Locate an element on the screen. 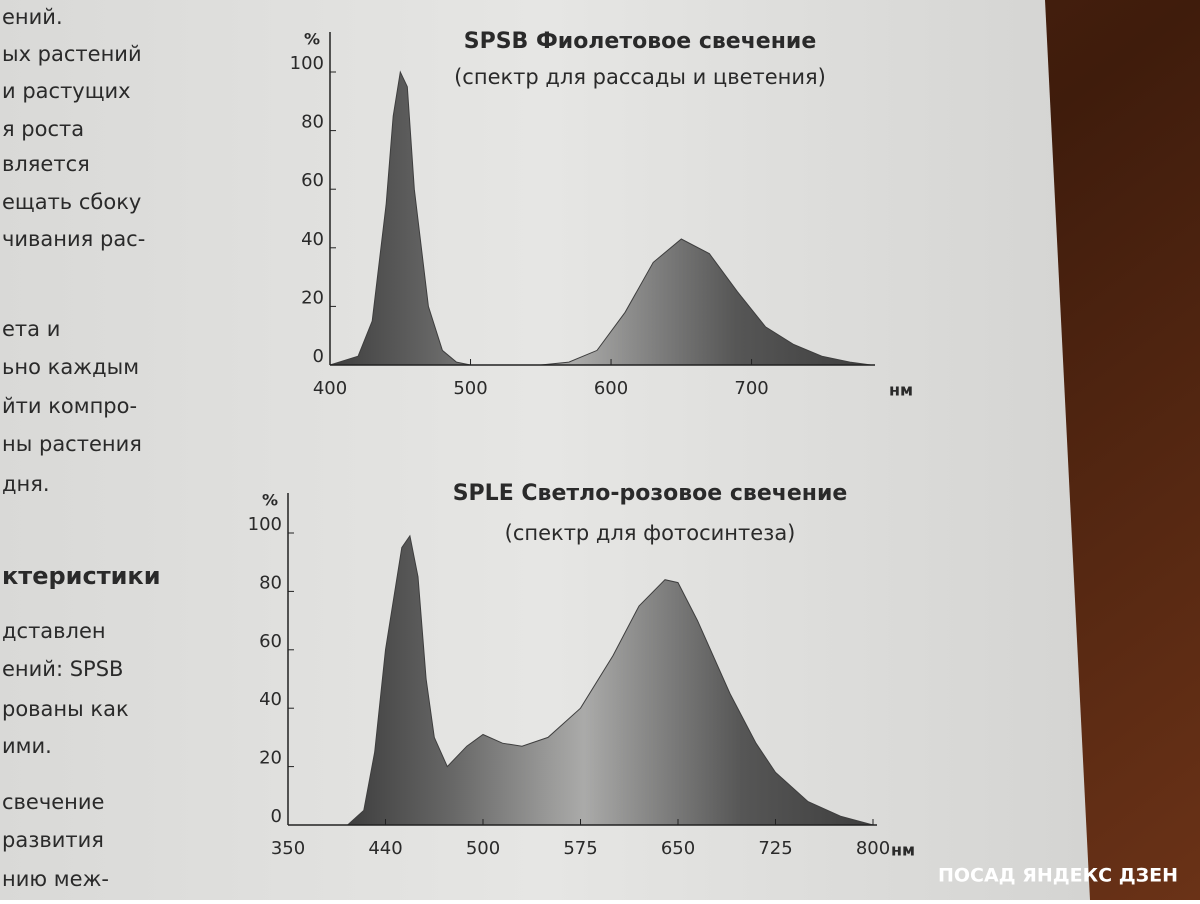 The width and height of the screenshot is (1200, 904). body-text: ета и is located at coordinates (31, 329).